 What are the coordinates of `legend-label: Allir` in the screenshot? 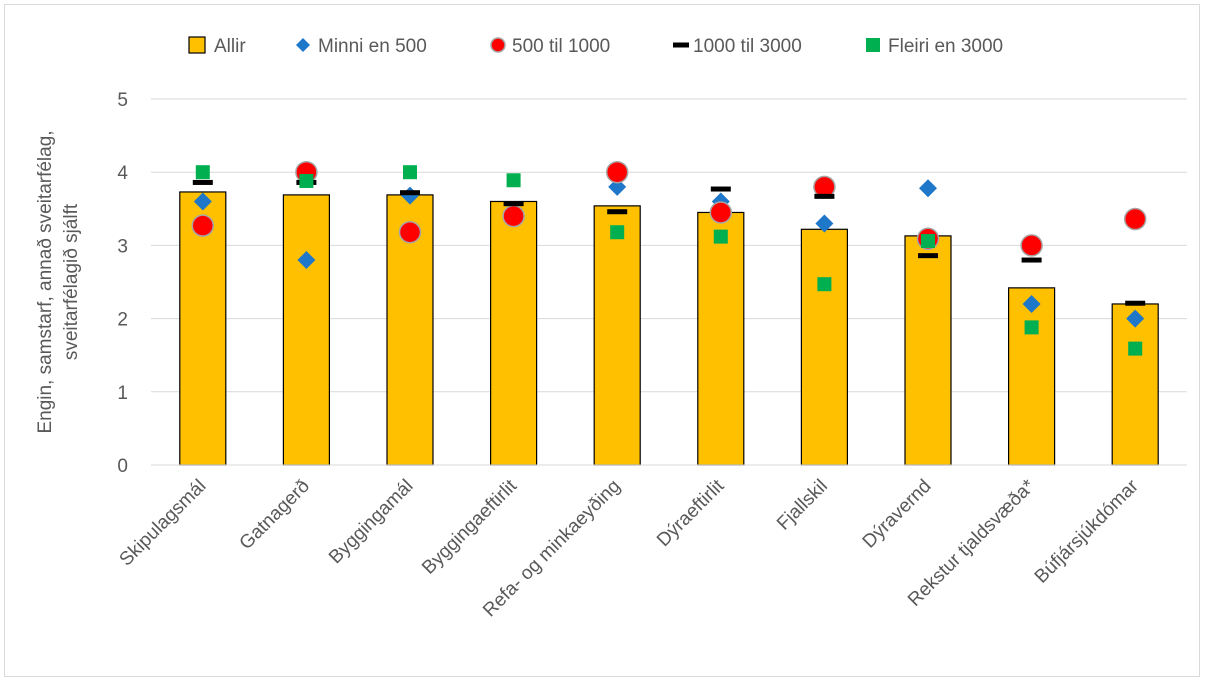 It's located at (230, 46).